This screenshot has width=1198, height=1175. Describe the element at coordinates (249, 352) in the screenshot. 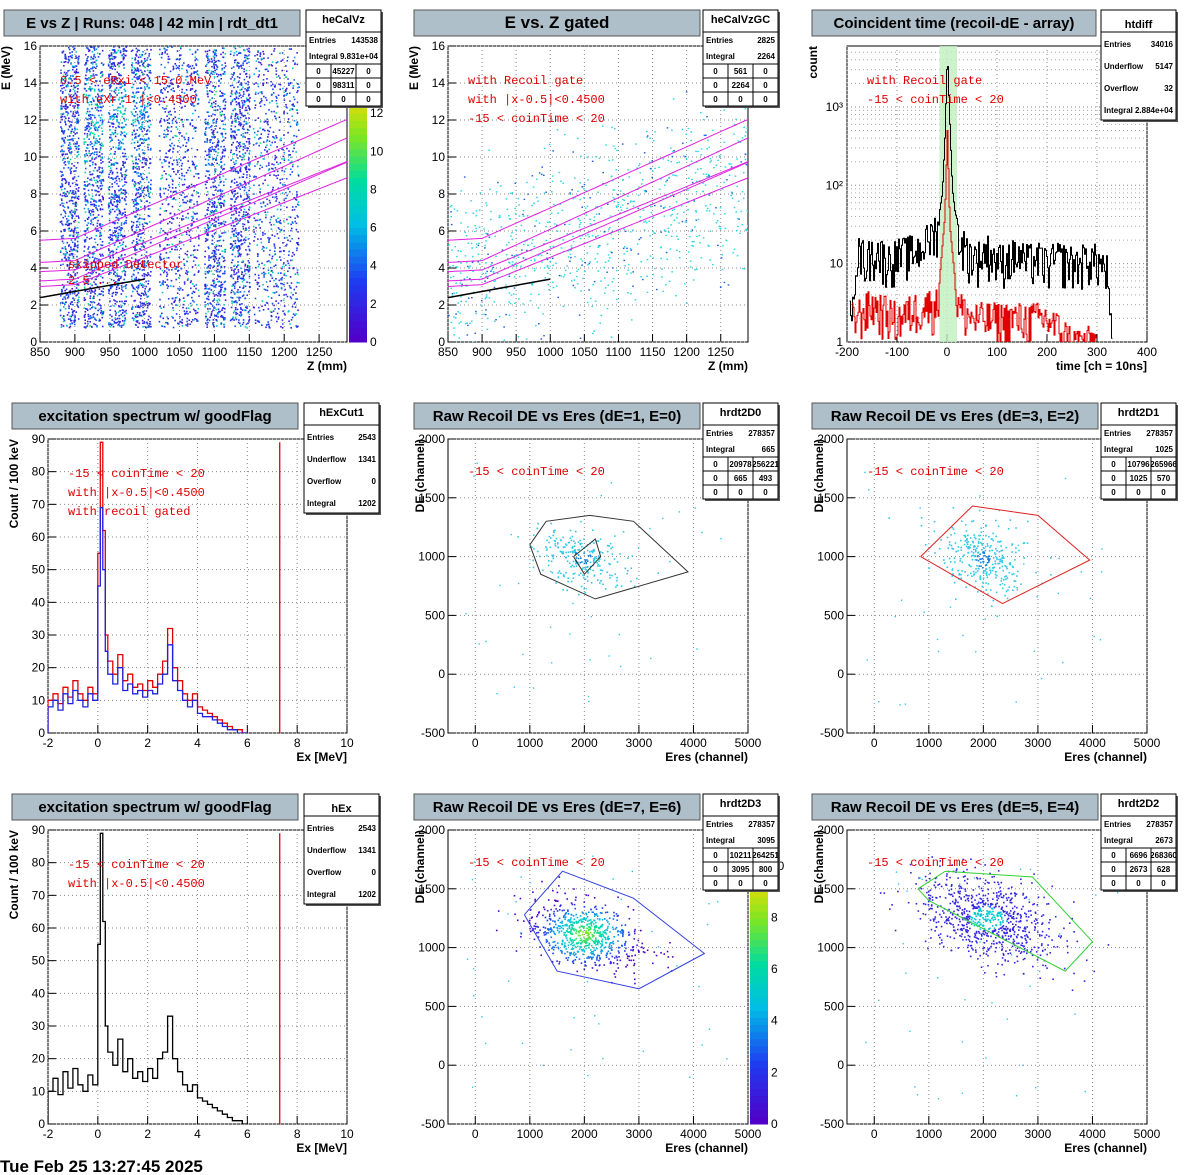

I see `tick-label-x: 1150` at that location.